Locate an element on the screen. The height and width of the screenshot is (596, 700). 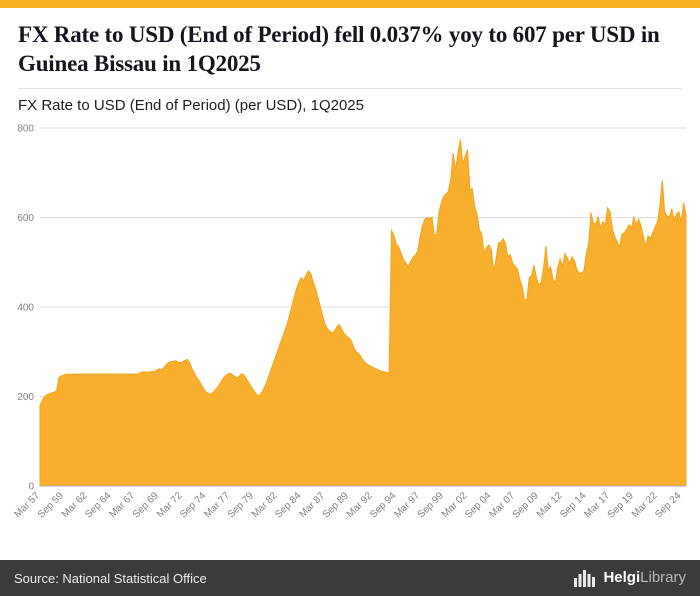
source-text: Source: National Statistical Office is located at coordinates (110, 578).